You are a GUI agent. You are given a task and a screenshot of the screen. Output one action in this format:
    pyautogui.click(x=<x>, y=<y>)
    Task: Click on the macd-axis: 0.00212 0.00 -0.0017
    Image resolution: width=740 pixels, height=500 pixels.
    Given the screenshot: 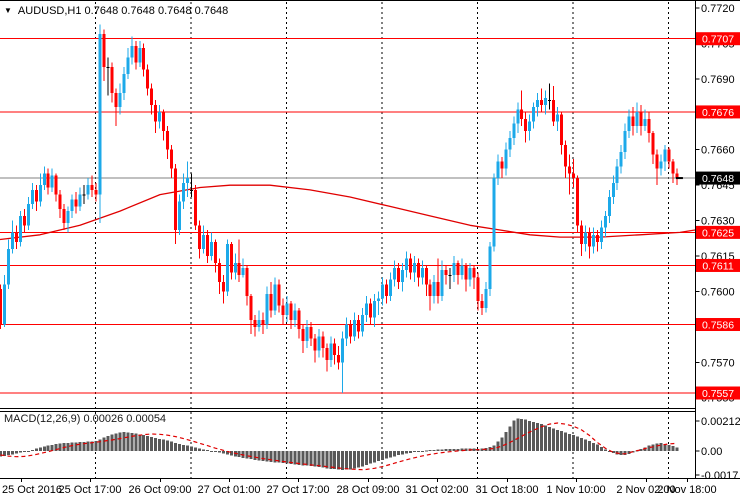 What is the action you would take?
    pyautogui.click(x=717, y=449)
    